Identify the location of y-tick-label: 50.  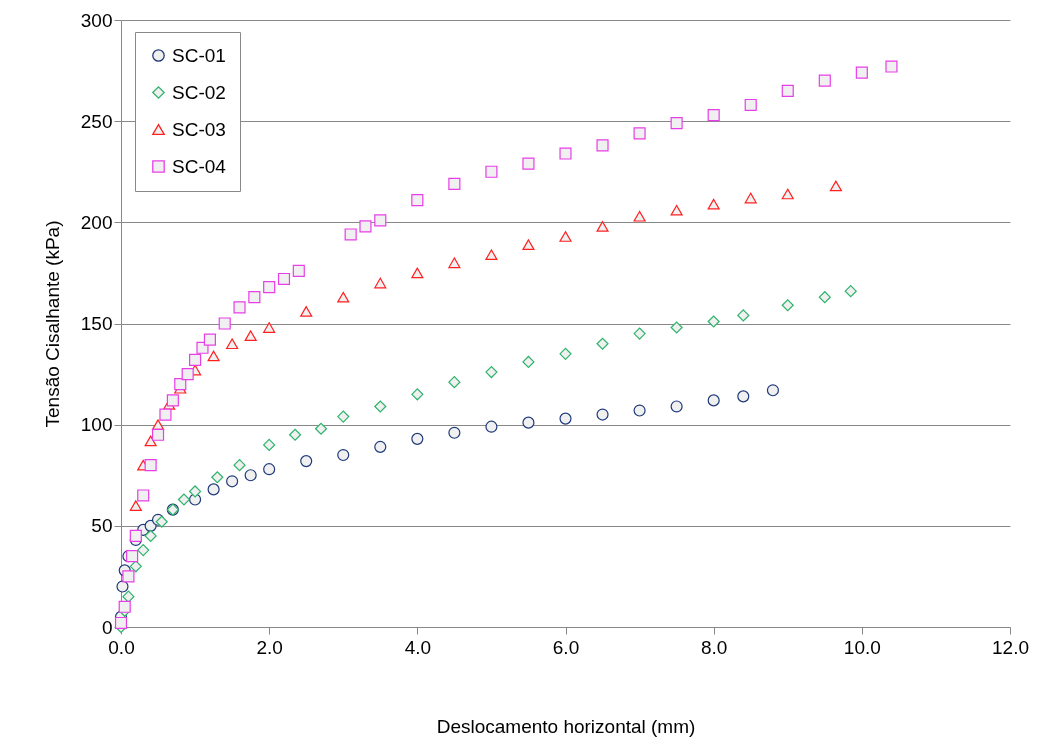
(102, 526).